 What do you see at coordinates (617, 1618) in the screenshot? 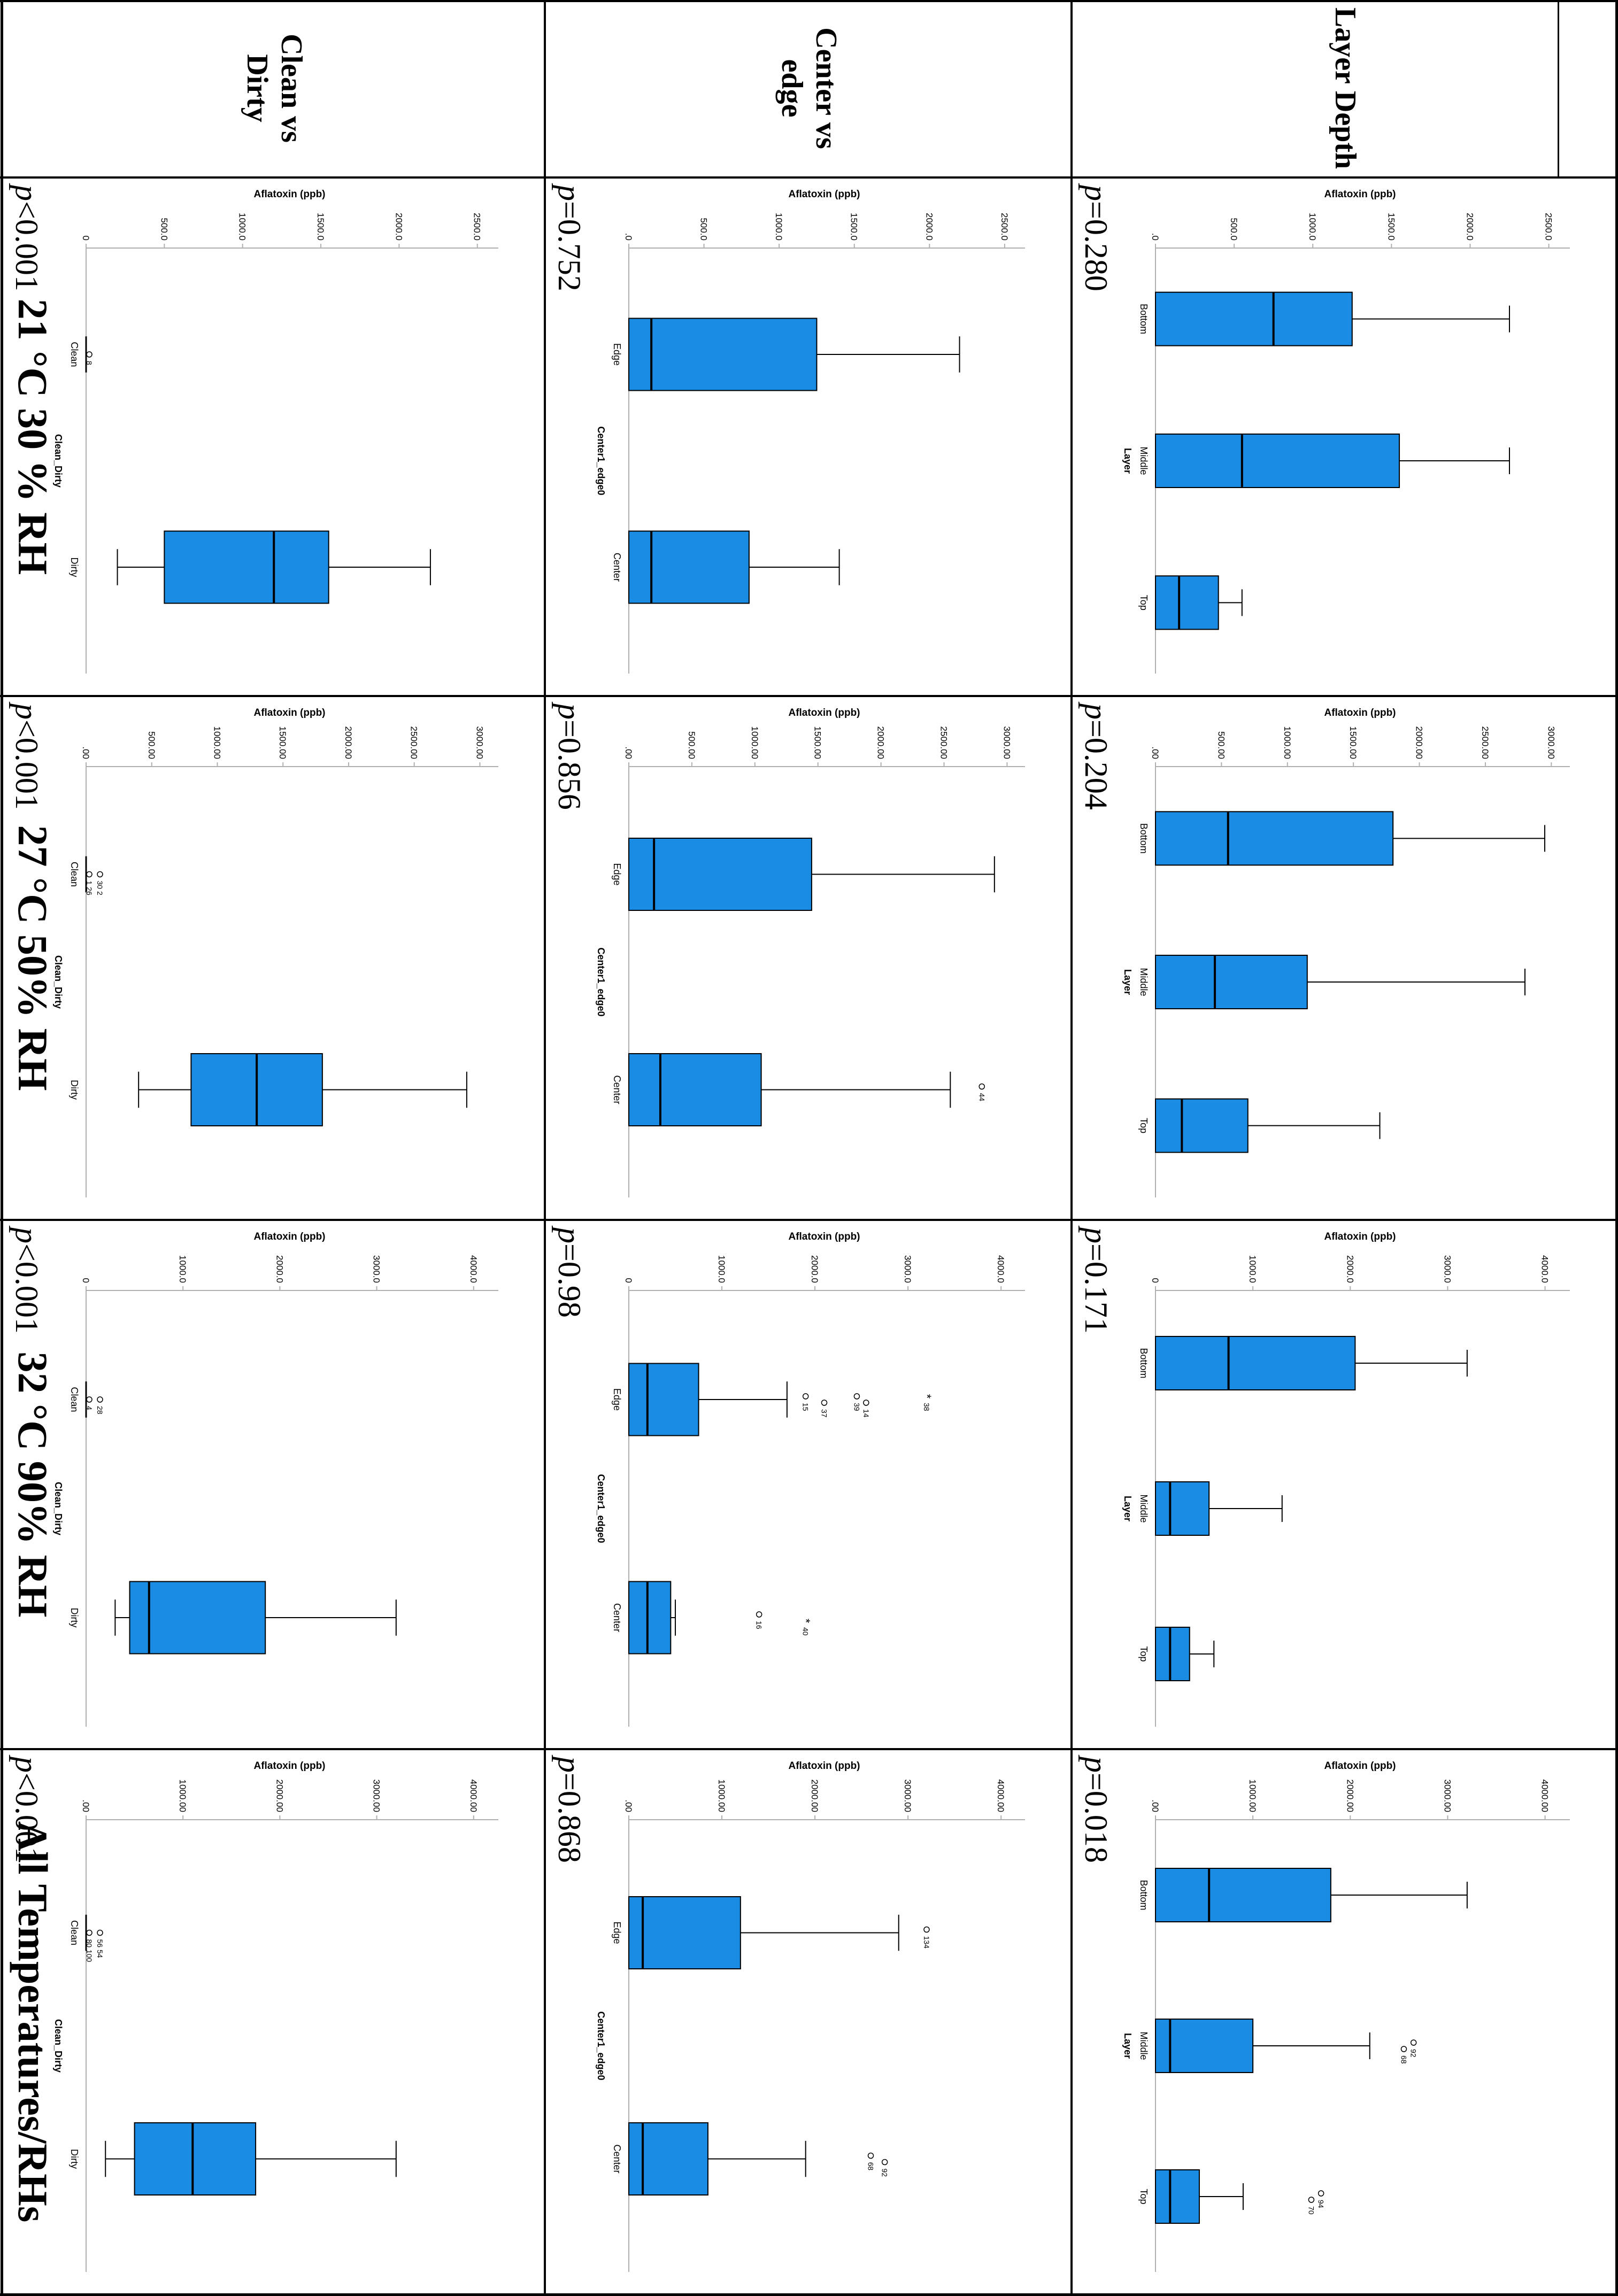
I see `x-category-label: Center` at bounding box center [617, 1618].